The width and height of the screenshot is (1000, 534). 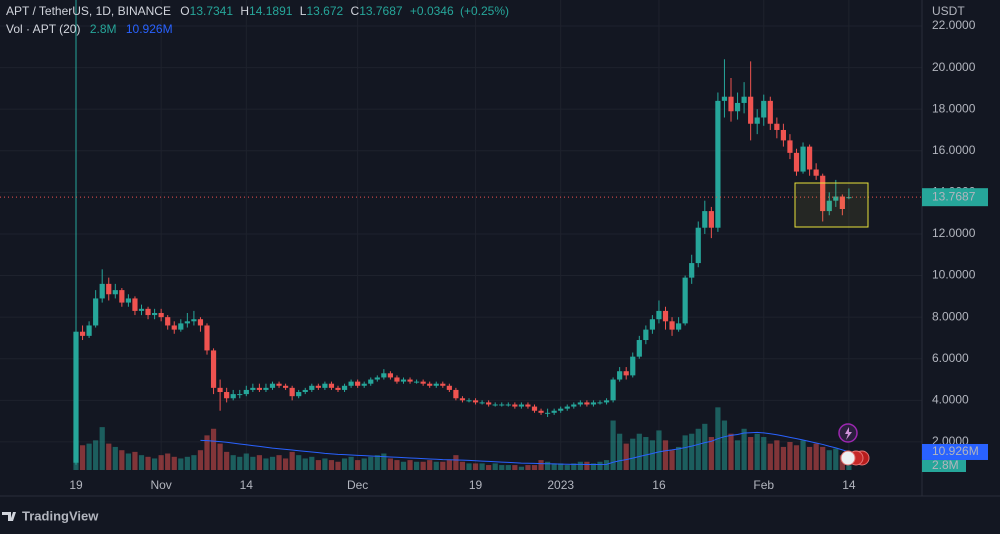 I want to click on event-flag, so click(x=848, y=458).